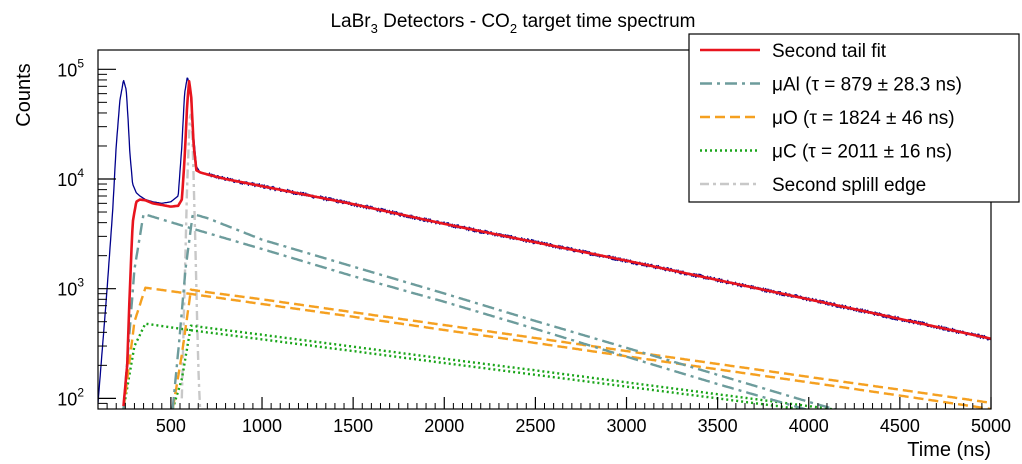 This screenshot has width=1022, height=464. I want to click on x-axis-label: Time (ns), so click(949, 450).